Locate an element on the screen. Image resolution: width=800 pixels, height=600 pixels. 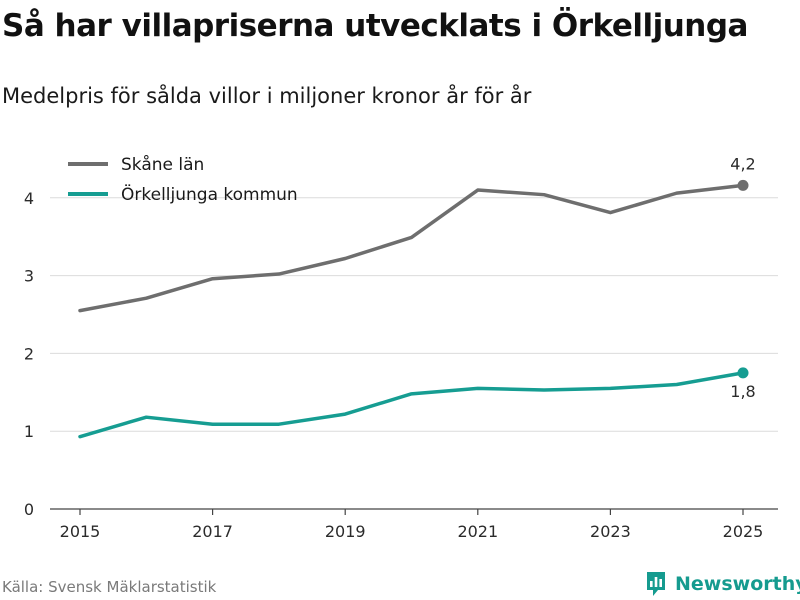
x-tick-label: 2021 is located at coordinates (477, 531).